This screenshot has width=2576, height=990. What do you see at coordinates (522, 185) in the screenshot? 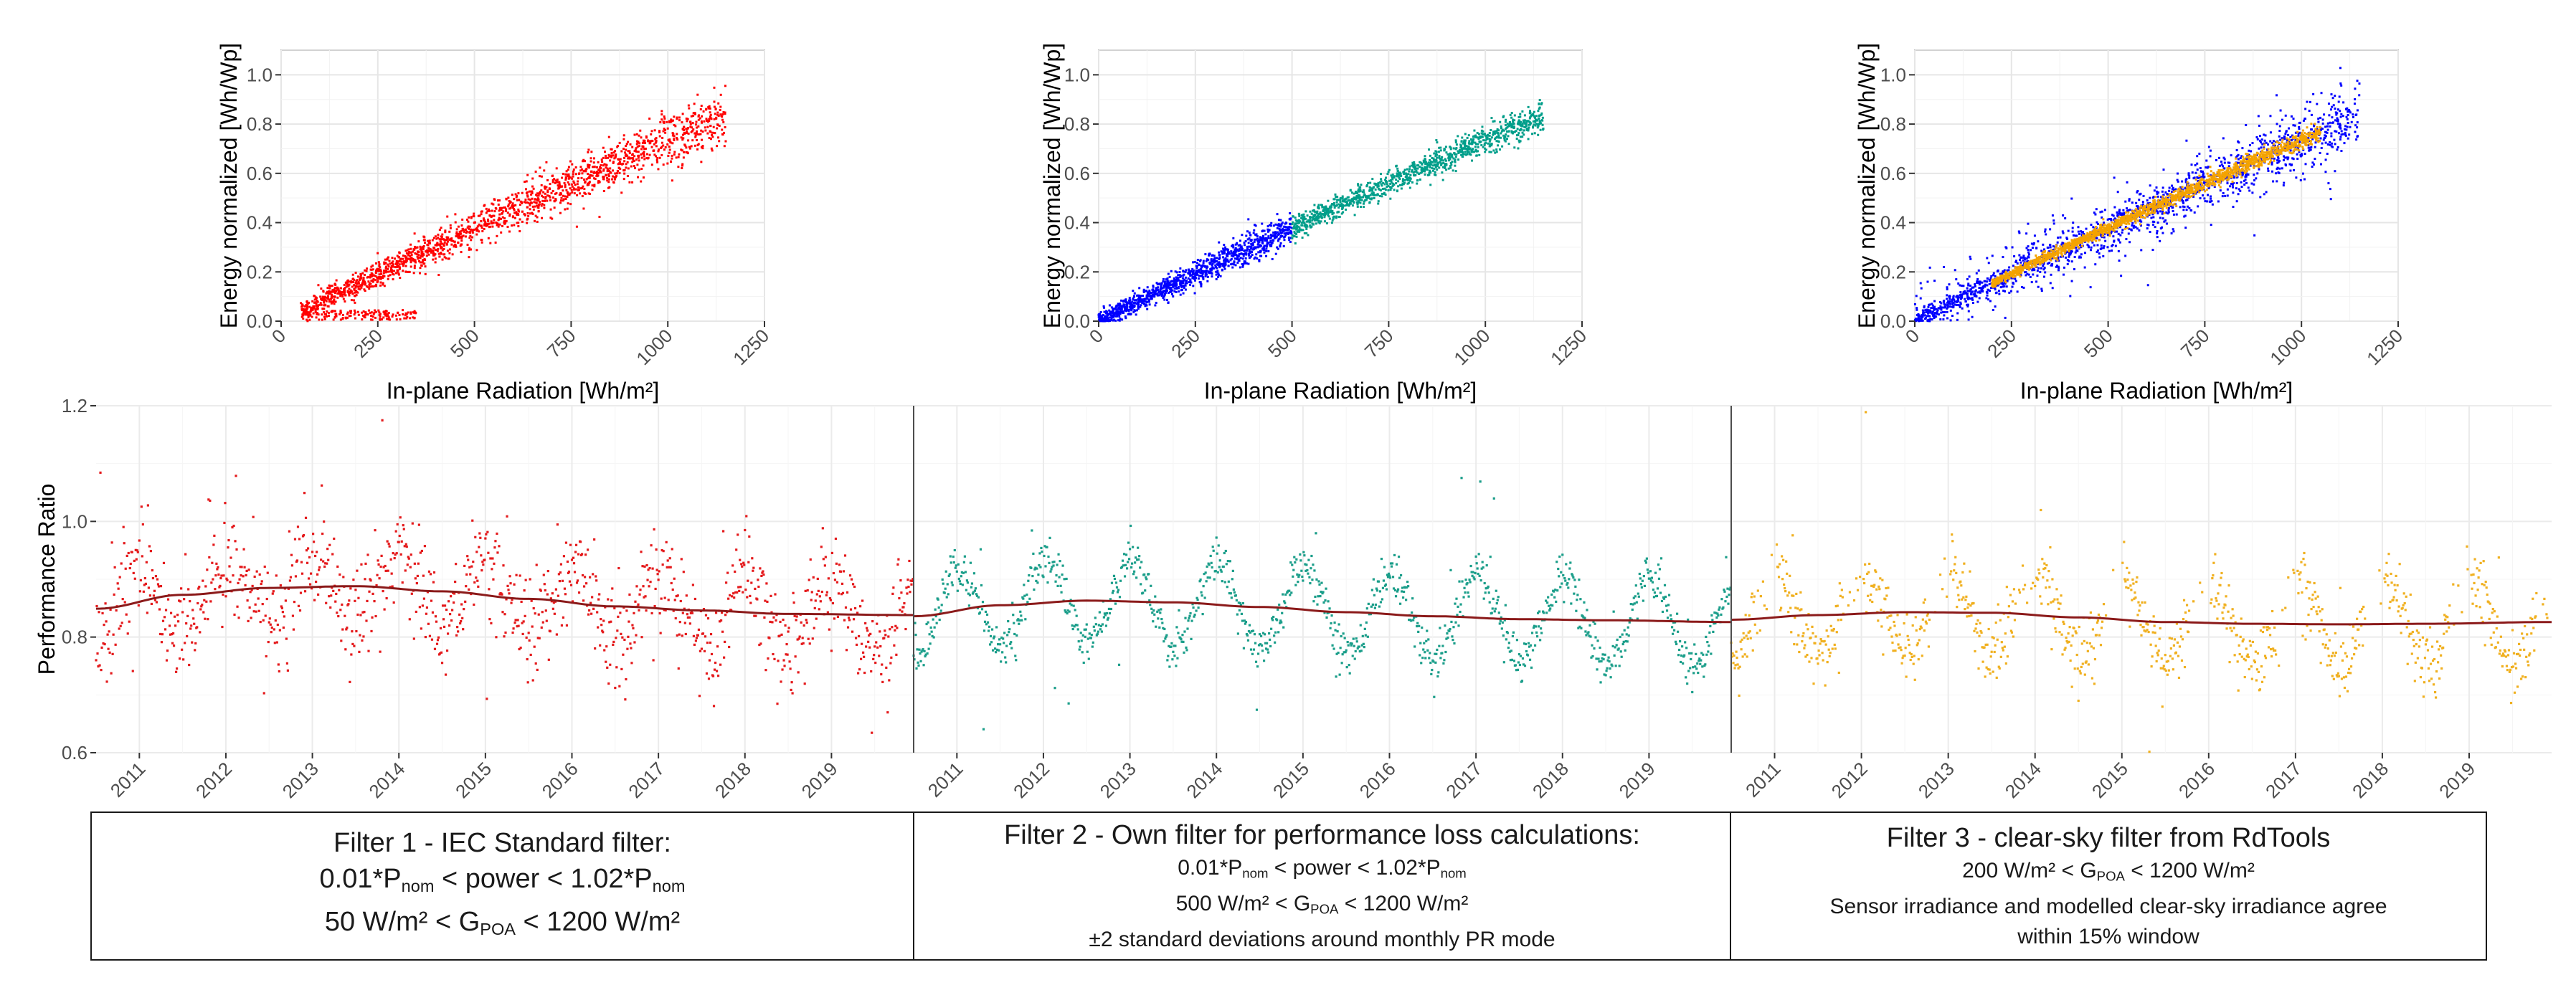
I see `grid` at bounding box center [522, 185].